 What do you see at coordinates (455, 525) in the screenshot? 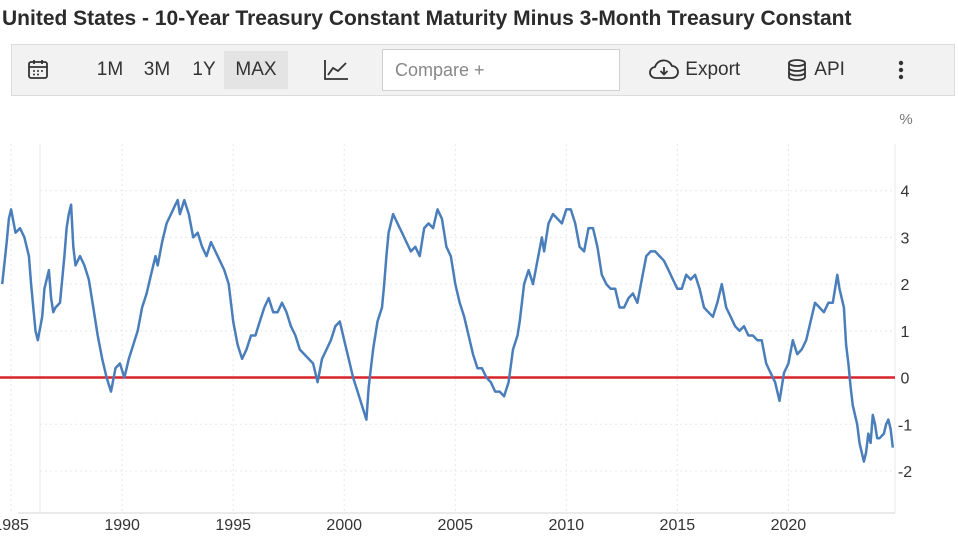
I see `x-tick-label: 2005` at bounding box center [455, 525].